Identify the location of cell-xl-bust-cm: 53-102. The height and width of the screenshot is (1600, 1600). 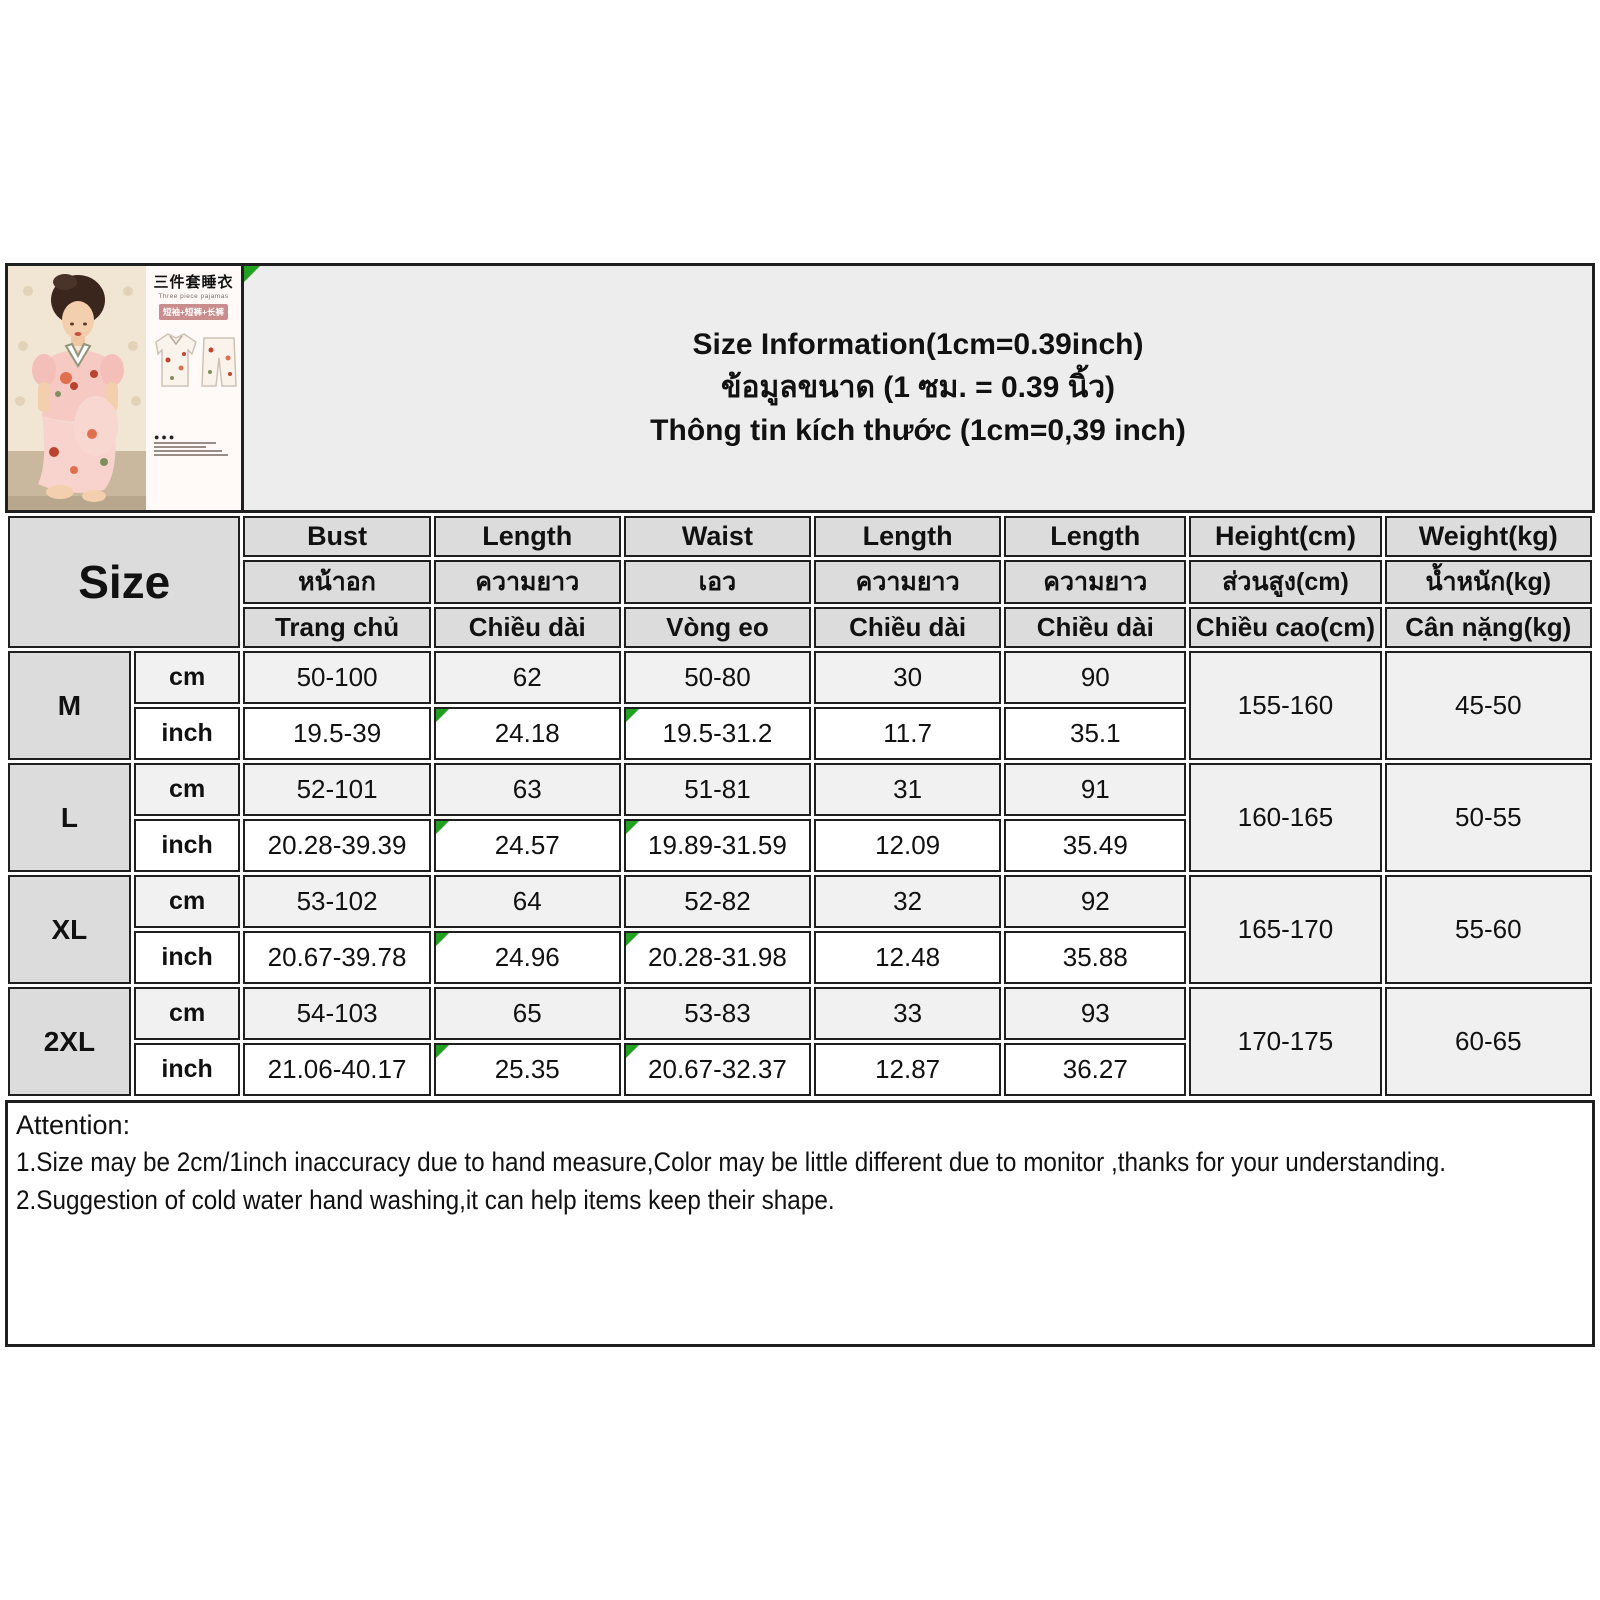
(337, 901).